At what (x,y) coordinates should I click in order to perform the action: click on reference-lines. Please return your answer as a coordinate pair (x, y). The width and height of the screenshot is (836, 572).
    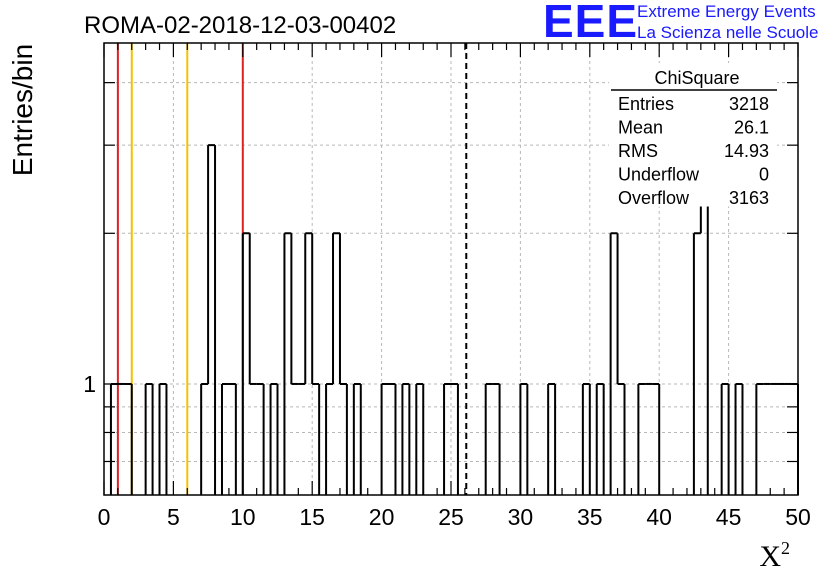
    Looking at the image, I should click on (180, 269).